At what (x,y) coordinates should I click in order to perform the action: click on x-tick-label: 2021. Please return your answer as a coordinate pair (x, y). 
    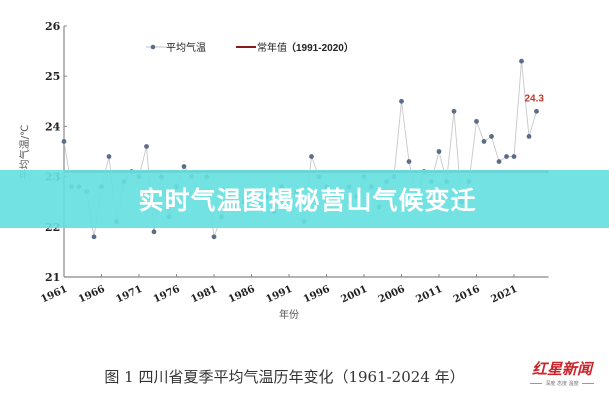
    Looking at the image, I should click on (504, 295).